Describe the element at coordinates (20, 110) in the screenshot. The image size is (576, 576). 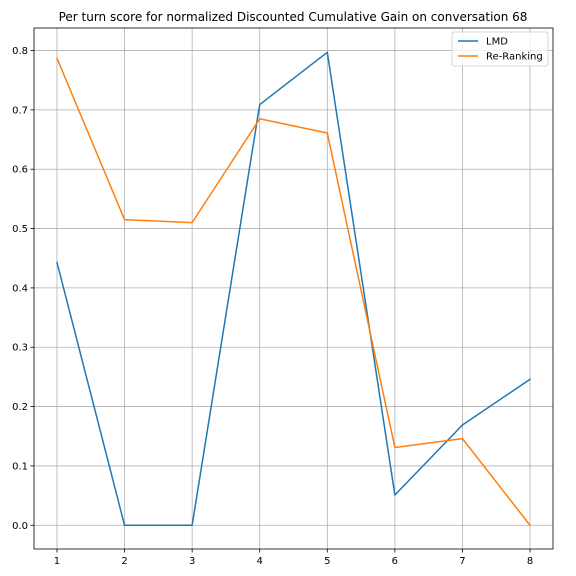
I see `y-tick-label: 0.7` at that location.